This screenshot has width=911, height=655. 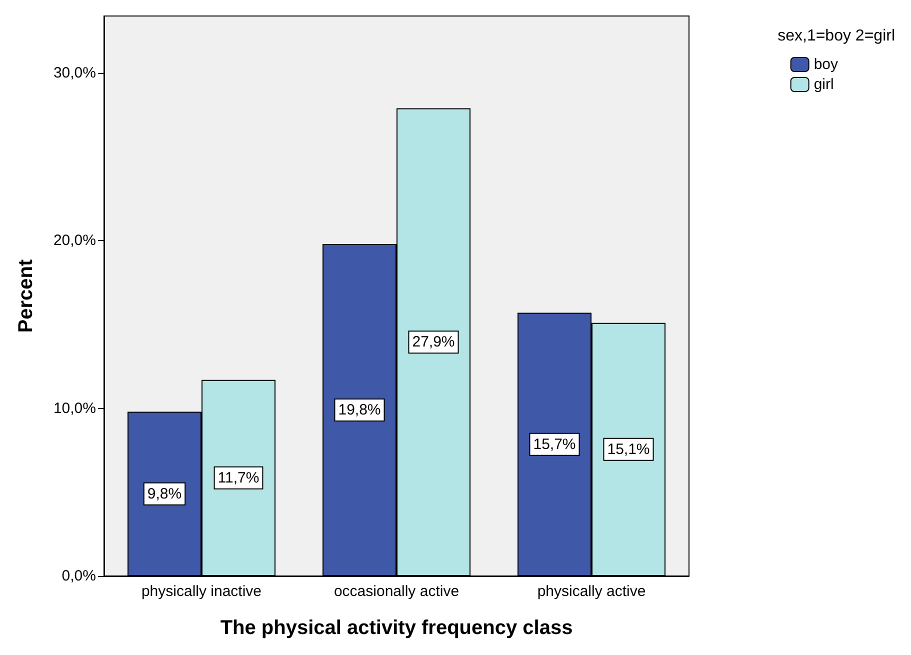 I want to click on legend-label: girl, so click(x=824, y=84).